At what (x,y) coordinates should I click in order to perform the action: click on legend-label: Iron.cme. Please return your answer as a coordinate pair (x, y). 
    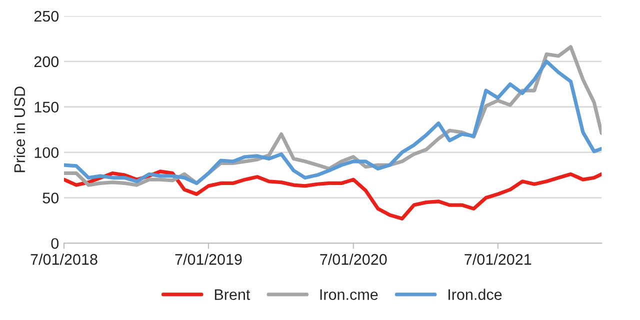
    Looking at the image, I should click on (349, 294).